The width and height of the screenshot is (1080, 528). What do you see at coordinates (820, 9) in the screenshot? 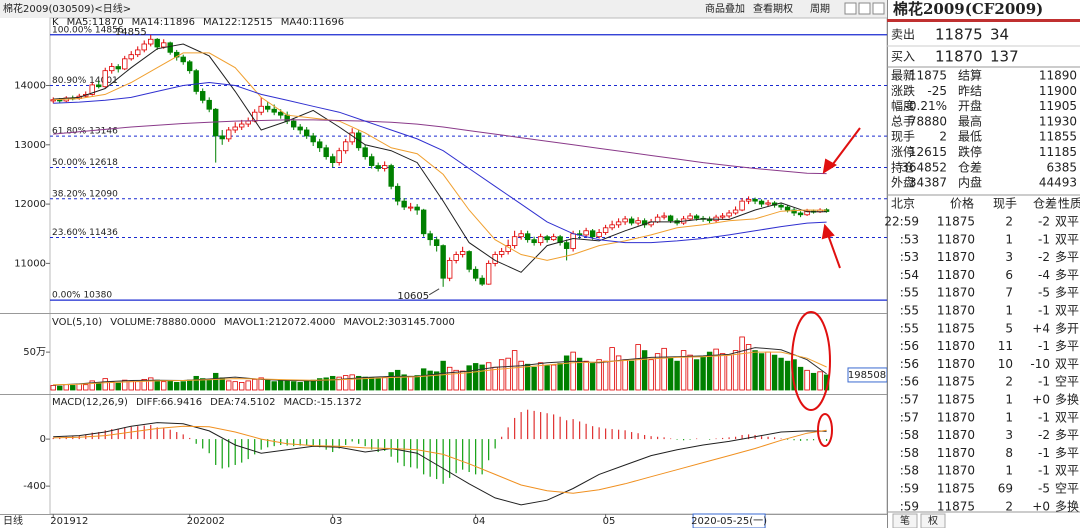
I see `toolbar-button: 周期` at bounding box center [820, 9].